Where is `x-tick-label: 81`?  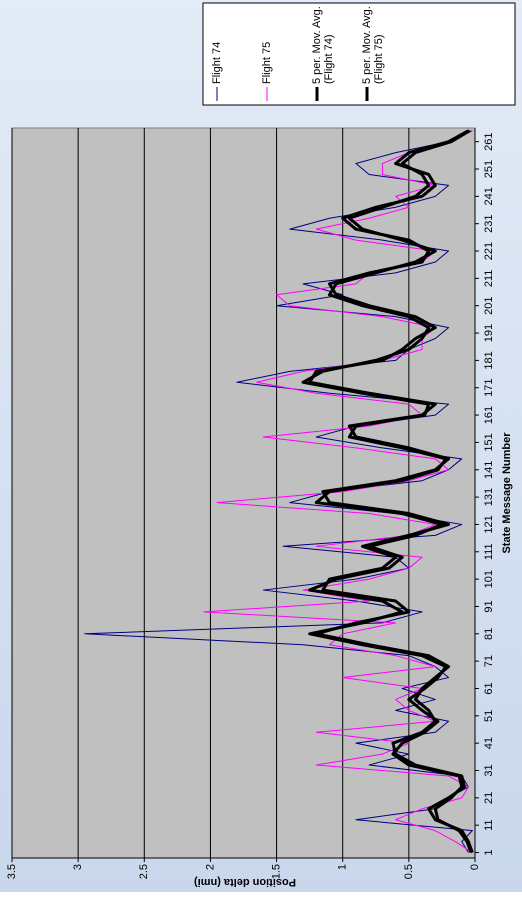
x-tick-label: 81 is located at coordinates (489, 634).